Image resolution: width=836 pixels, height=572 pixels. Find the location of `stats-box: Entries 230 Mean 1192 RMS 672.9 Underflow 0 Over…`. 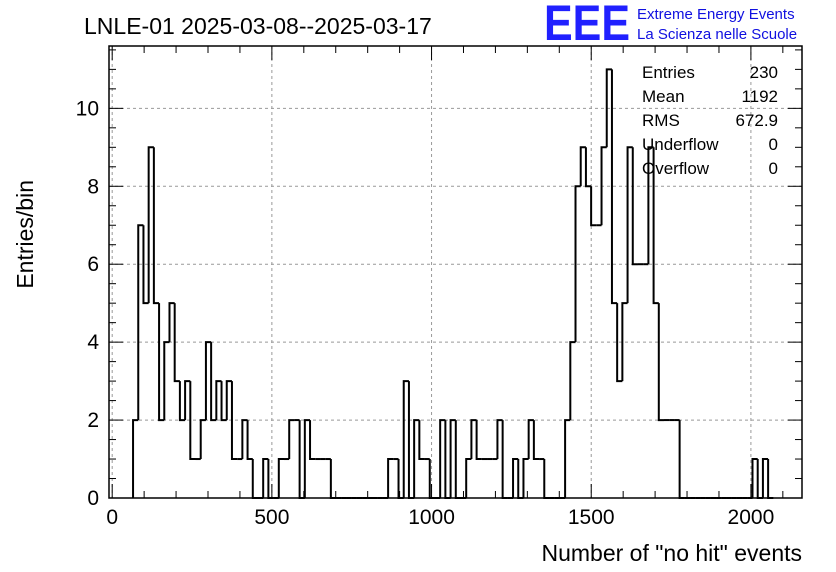

stats-box: Entries 230 Mean 1192 RMS 672.9 Underflow 0 Over… is located at coordinates (710, 120).